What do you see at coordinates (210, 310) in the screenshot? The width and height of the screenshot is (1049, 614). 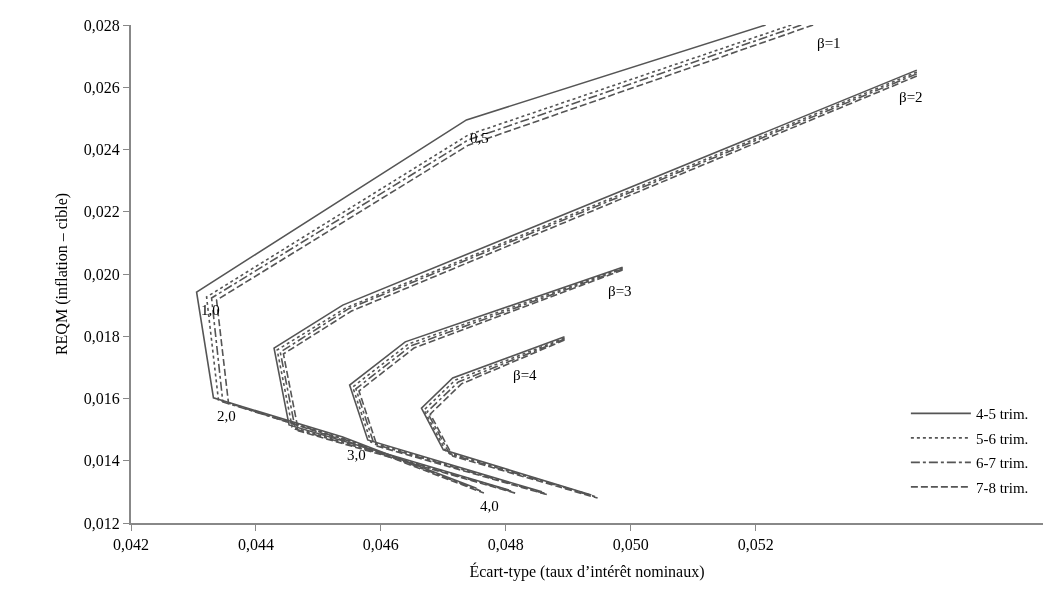 I see `annotation: 1,0` at bounding box center [210, 310].